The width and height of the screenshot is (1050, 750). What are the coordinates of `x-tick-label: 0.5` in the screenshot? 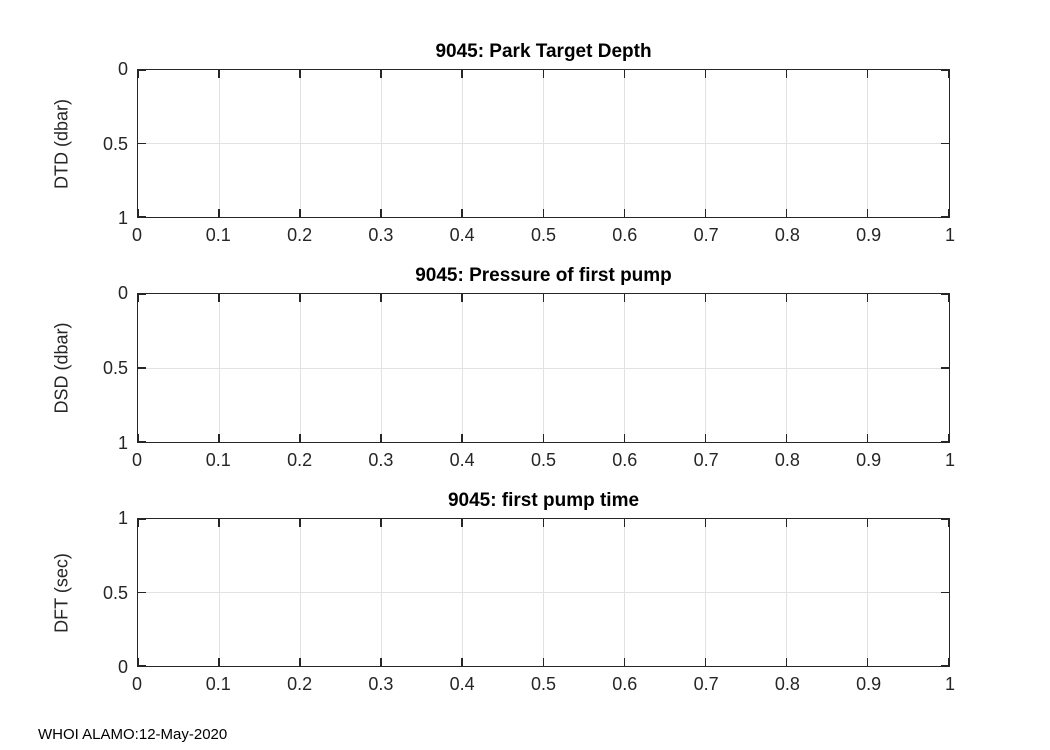 It's located at (543, 235).